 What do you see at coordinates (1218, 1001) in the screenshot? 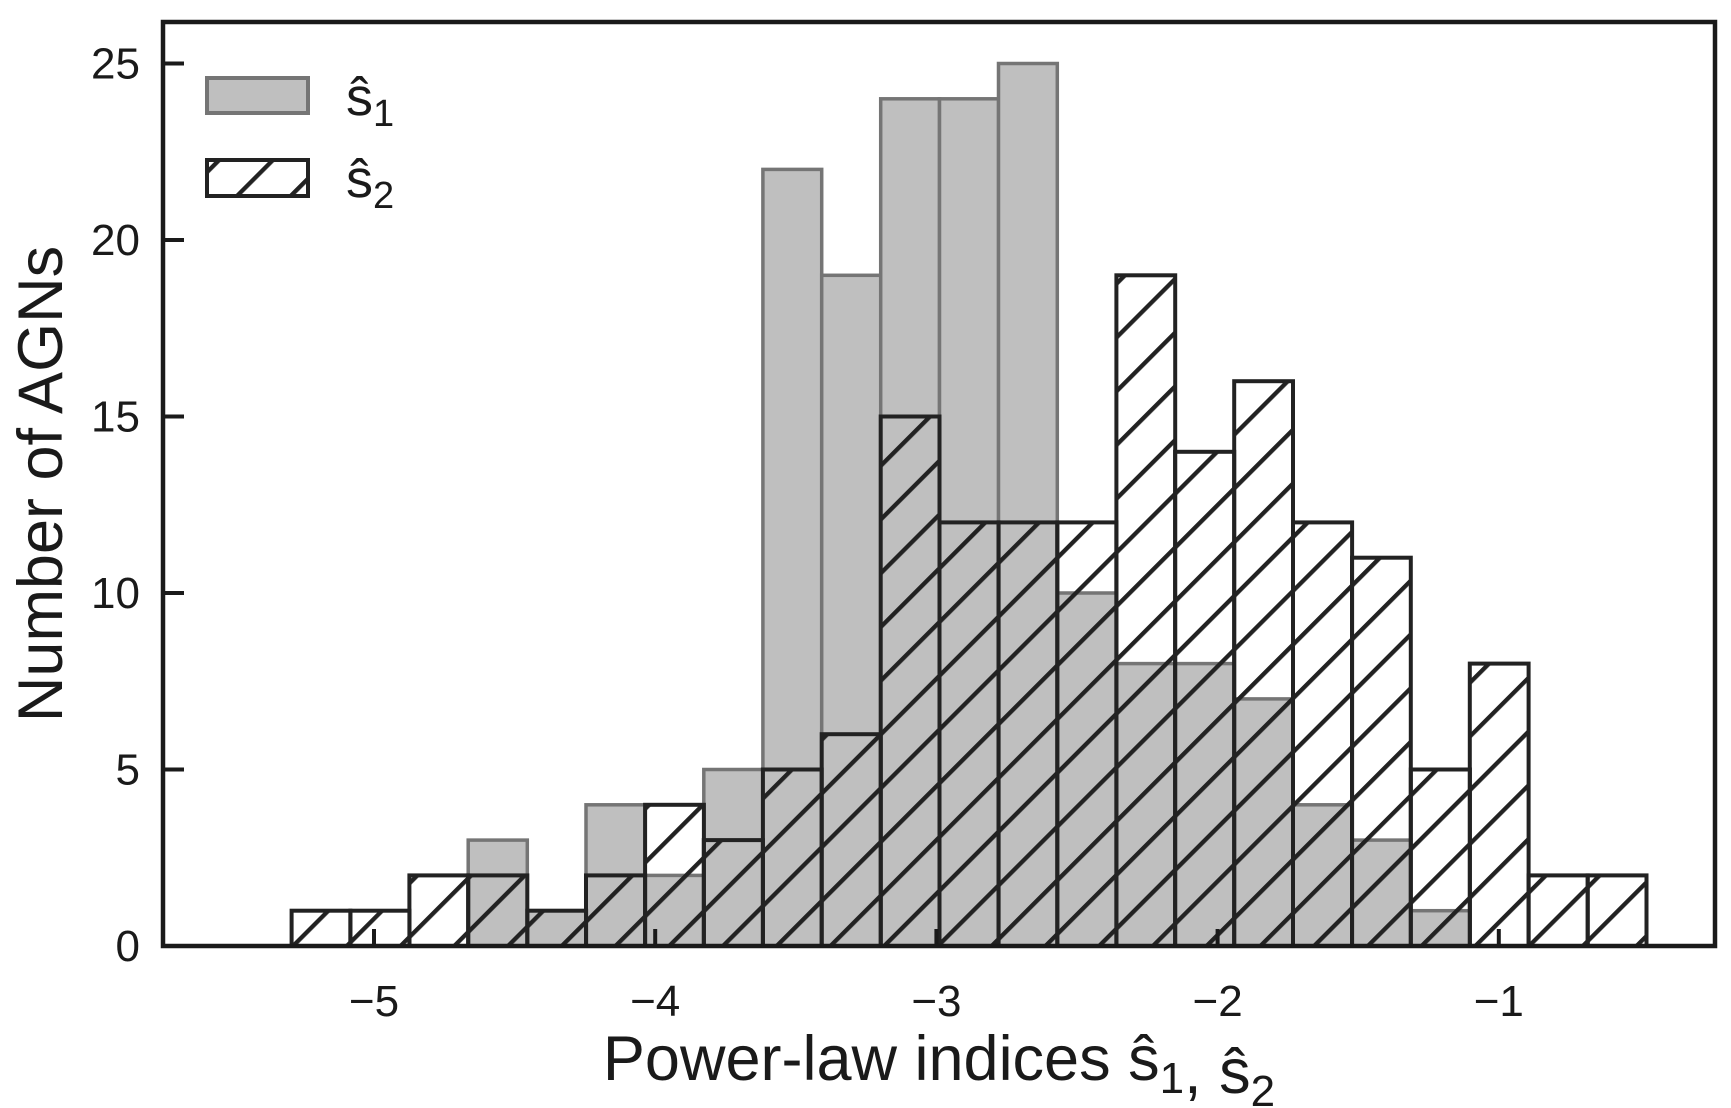
I see `x-tick-label: −2` at bounding box center [1218, 1001].